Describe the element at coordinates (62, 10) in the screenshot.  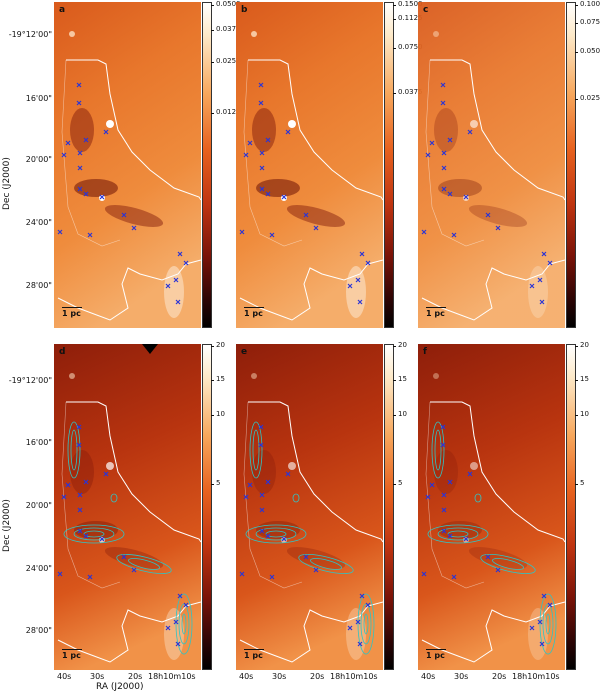
I see `panel-label: a` at that location.